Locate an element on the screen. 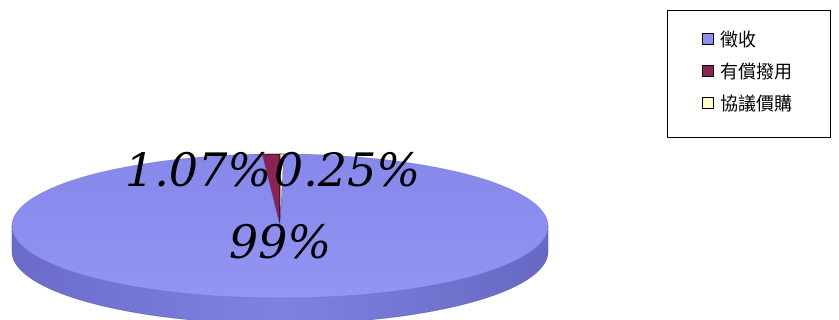 The width and height of the screenshot is (839, 320). data-label-zhengshou: 99% is located at coordinates (280, 242).